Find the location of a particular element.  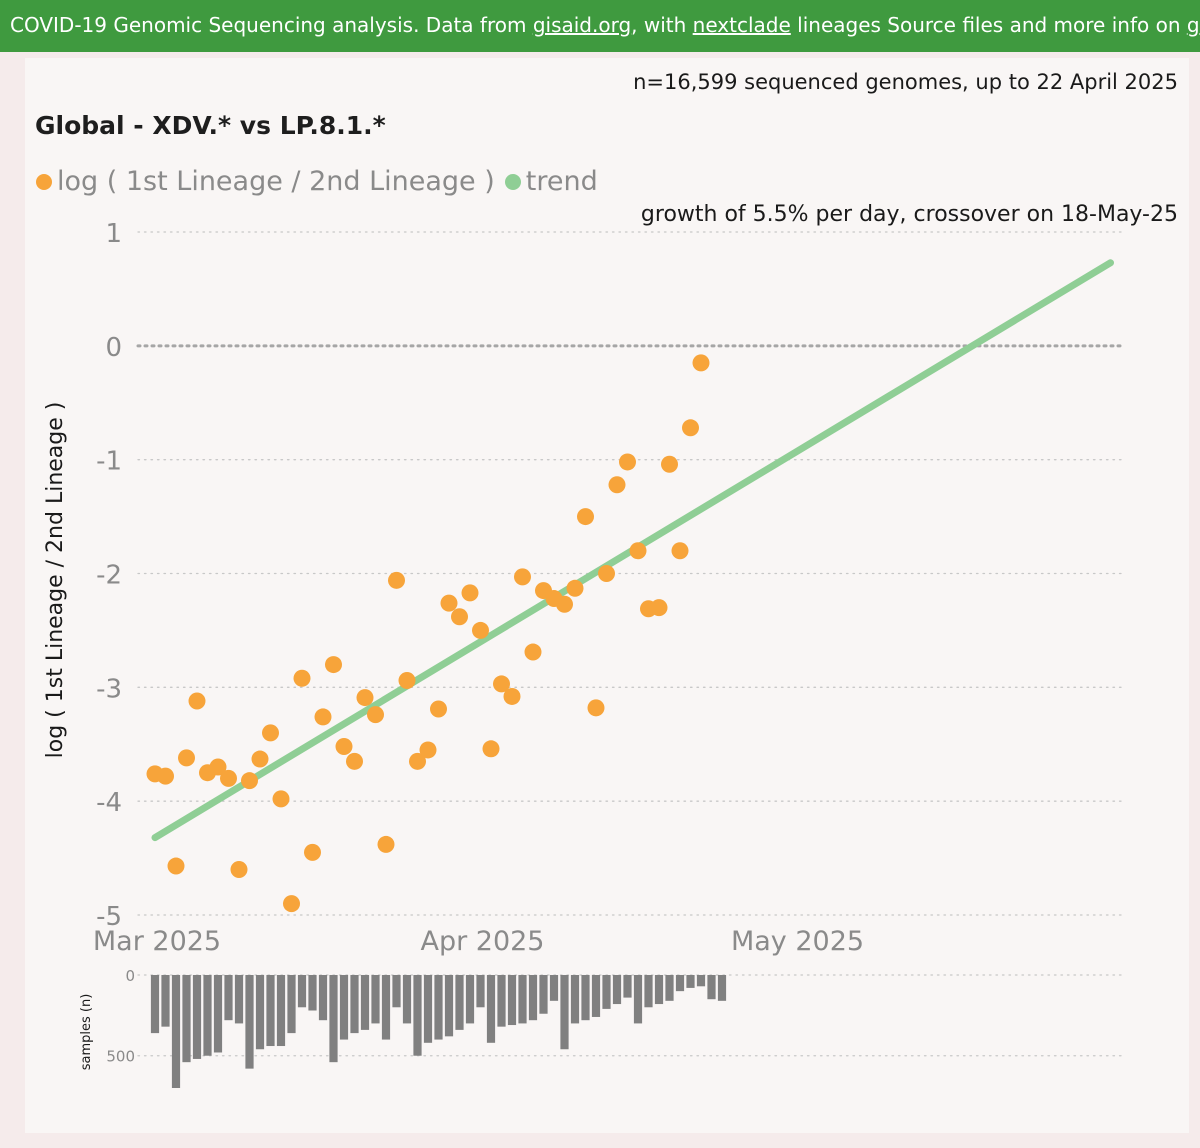

github-link: github is located at coordinates (1193, 25).